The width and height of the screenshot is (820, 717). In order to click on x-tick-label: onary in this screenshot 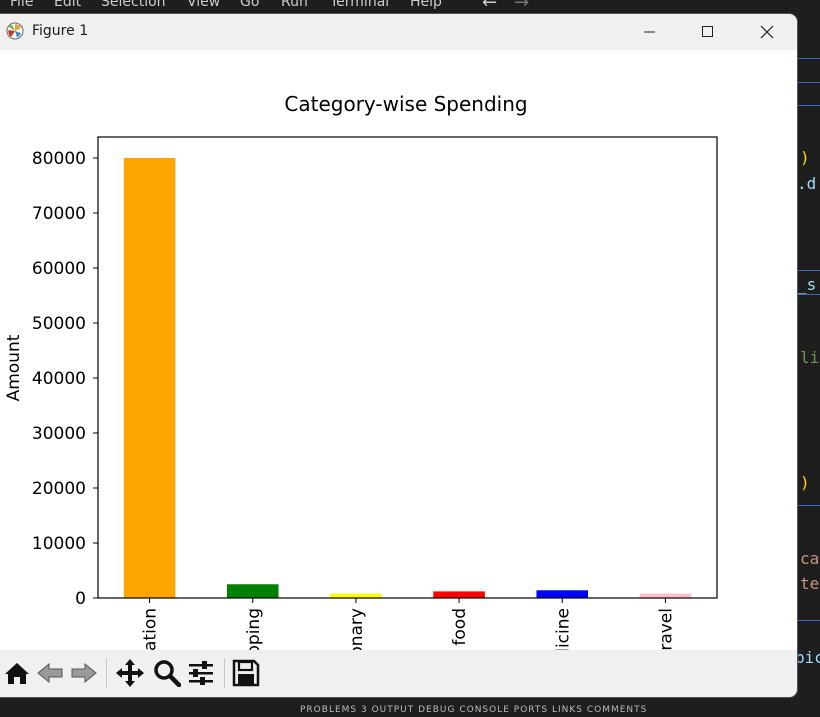, I will do `click(357, 629)`.